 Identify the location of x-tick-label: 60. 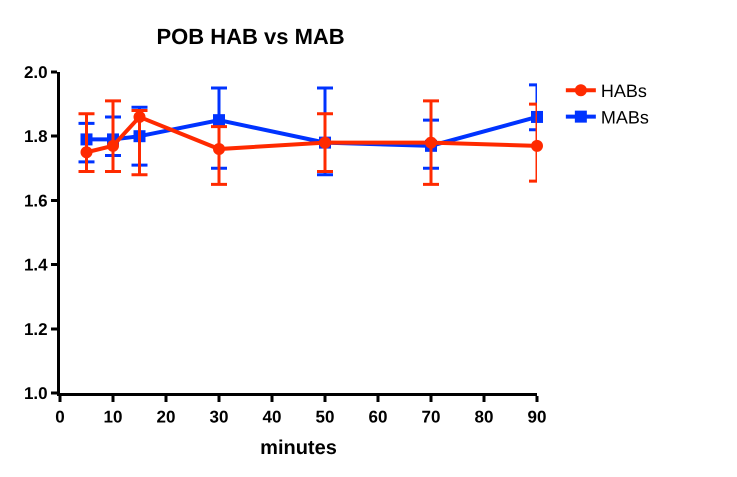
(378, 416).